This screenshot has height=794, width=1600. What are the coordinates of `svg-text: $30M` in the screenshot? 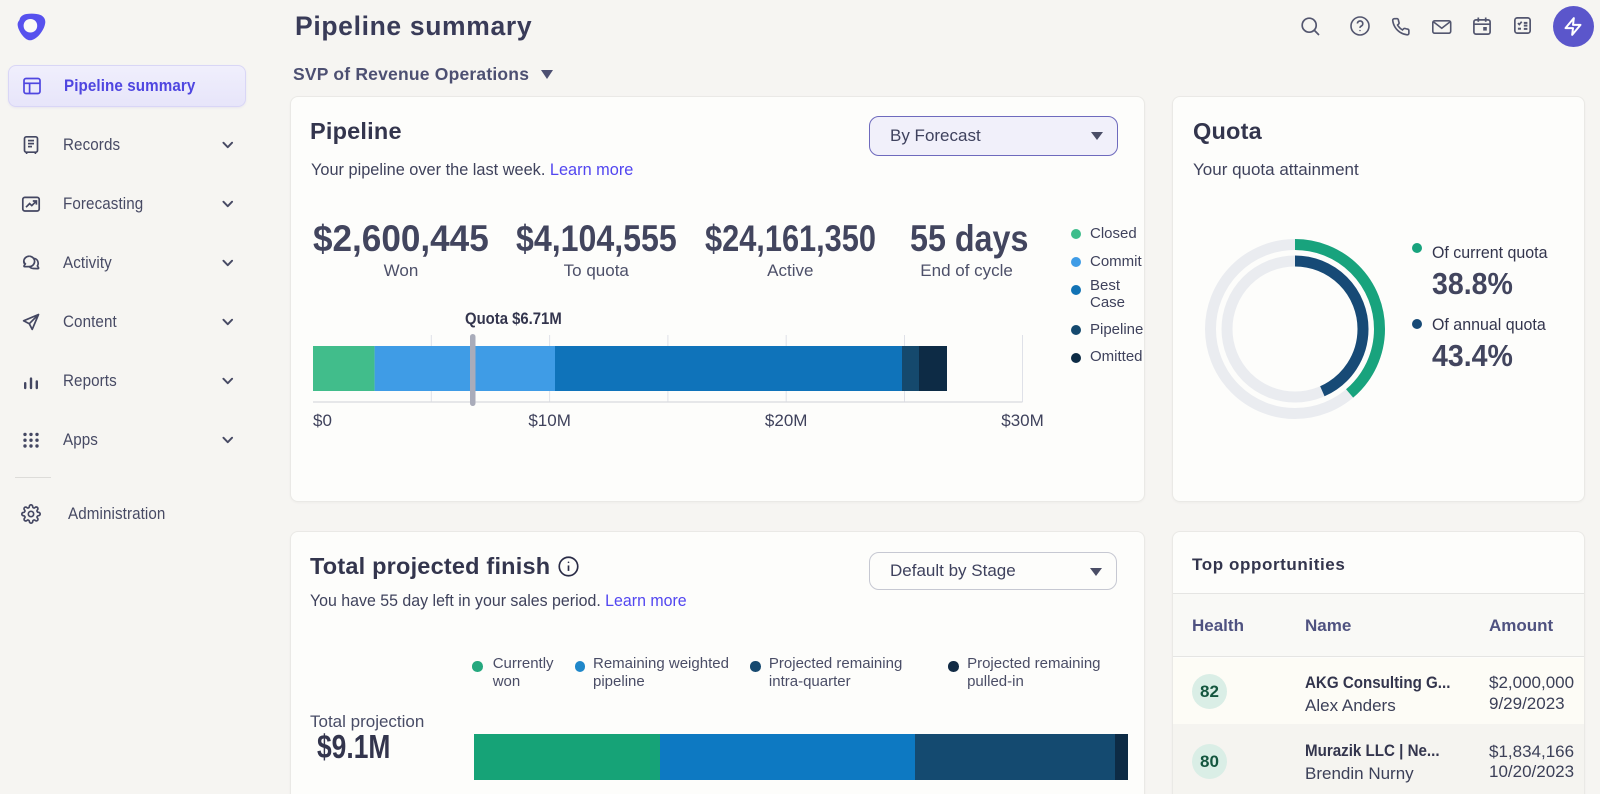 It's located at (1022, 420).